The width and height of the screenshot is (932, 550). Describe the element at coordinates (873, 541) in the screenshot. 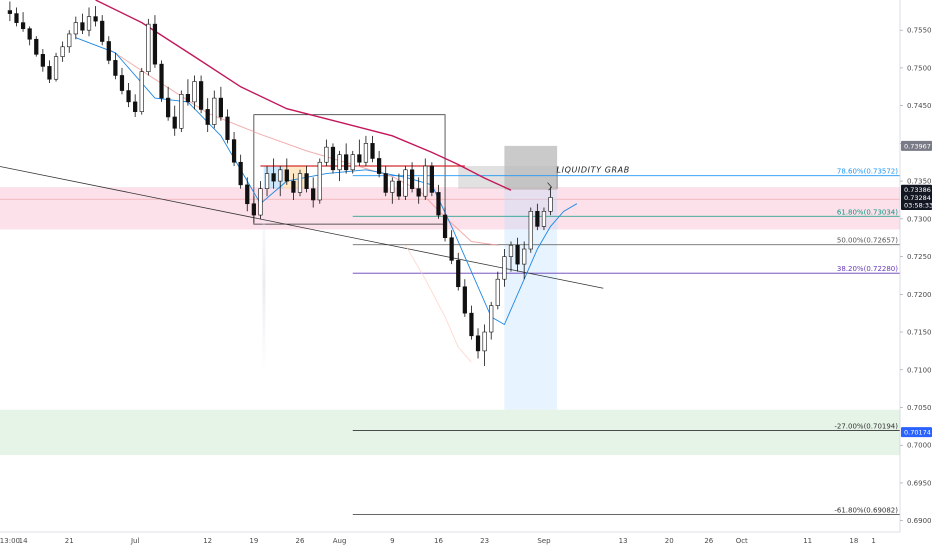

I see `x-tick-label-18: 1` at that location.